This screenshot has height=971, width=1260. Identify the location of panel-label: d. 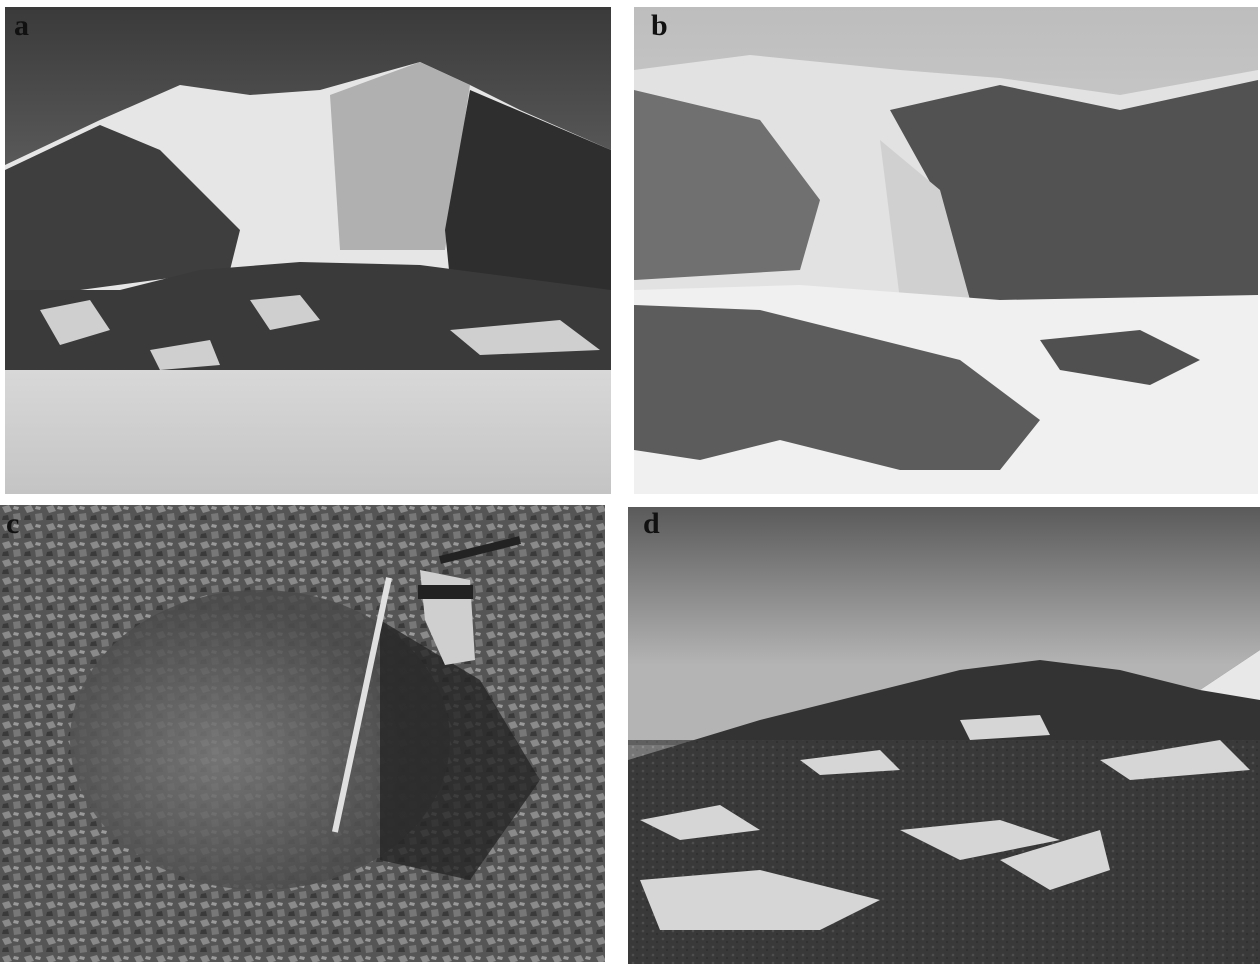
(651, 523).